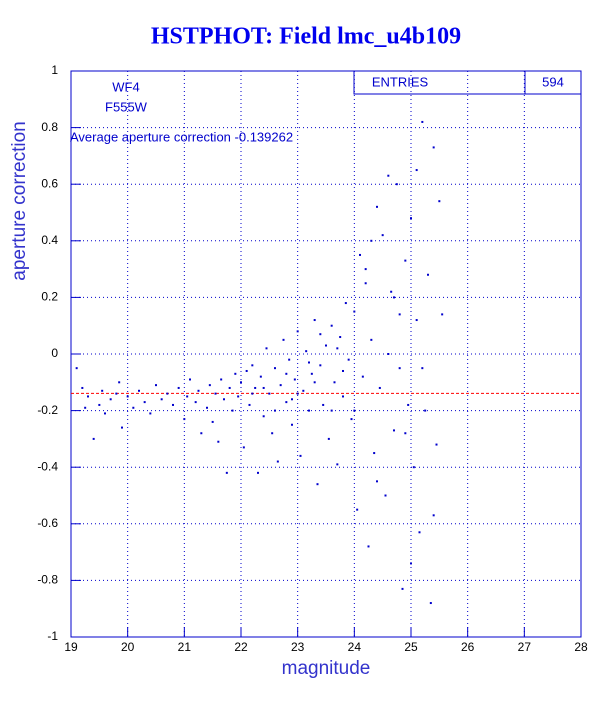  What do you see at coordinates (52, 636) in the screenshot?
I see `y-tick-label: -1` at bounding box center [52, 636].